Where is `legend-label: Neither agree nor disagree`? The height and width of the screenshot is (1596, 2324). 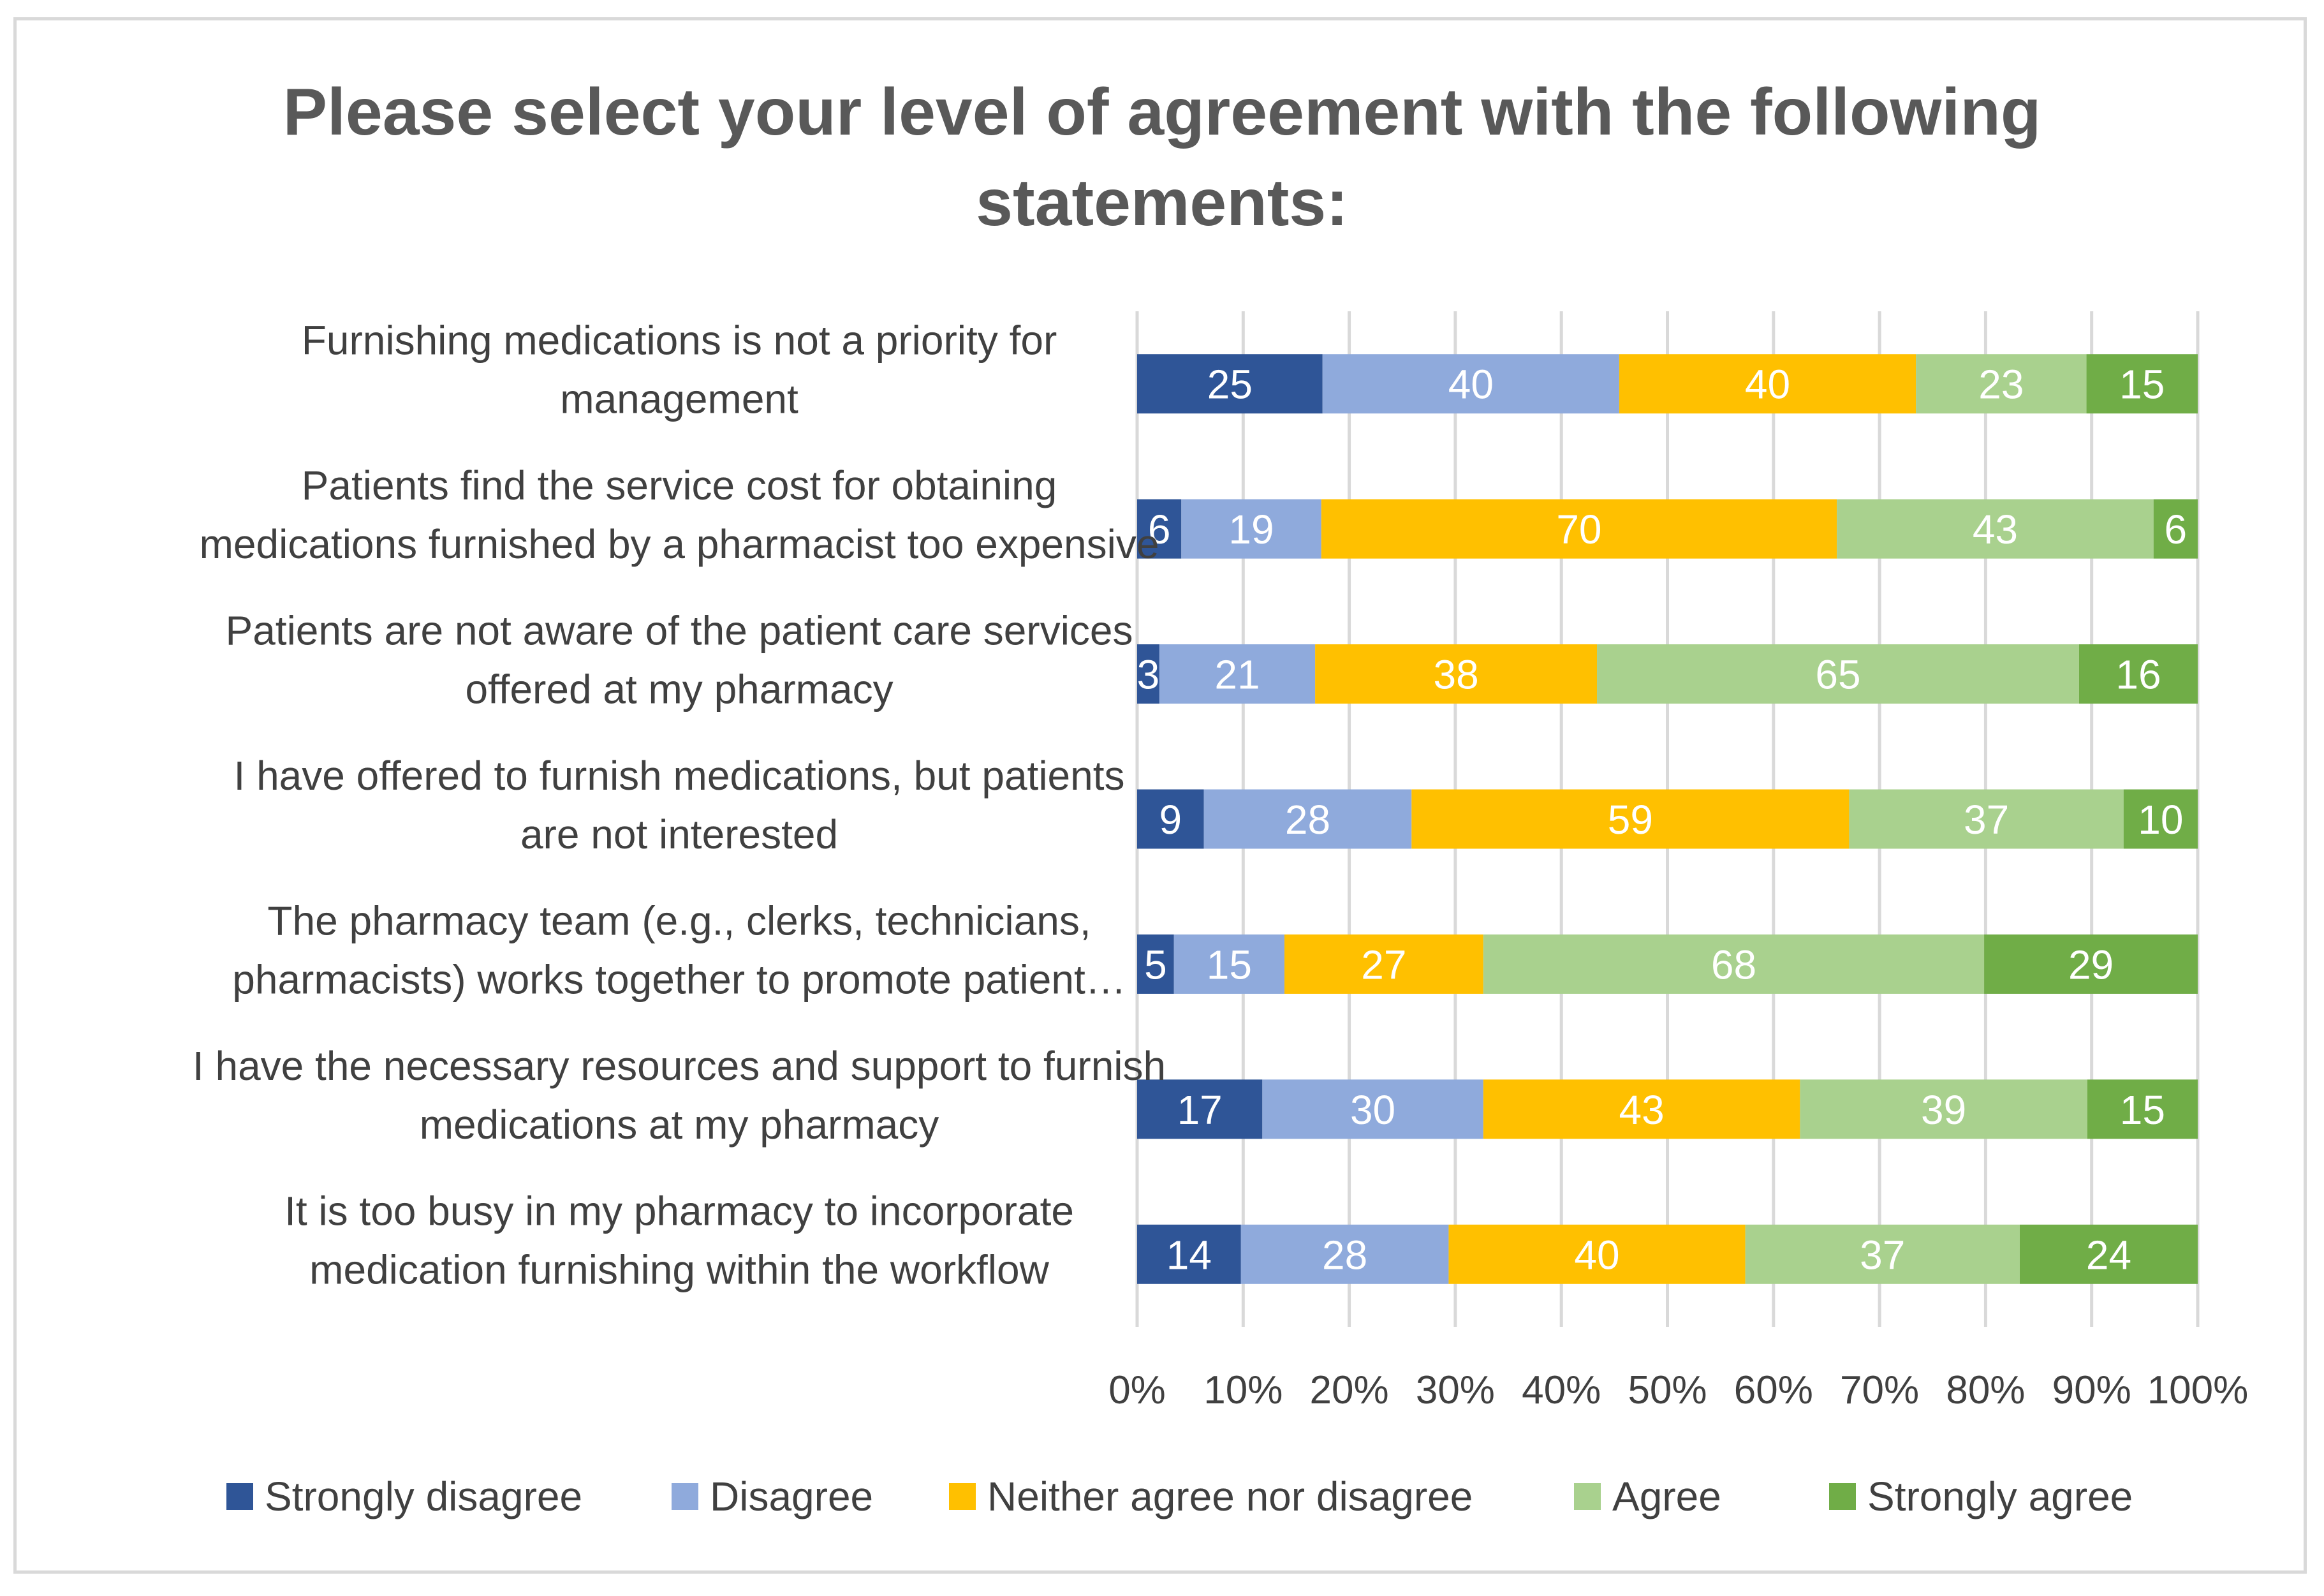
legend-label: Neither agree nor disagree is located at coordinates (1230, 1497).